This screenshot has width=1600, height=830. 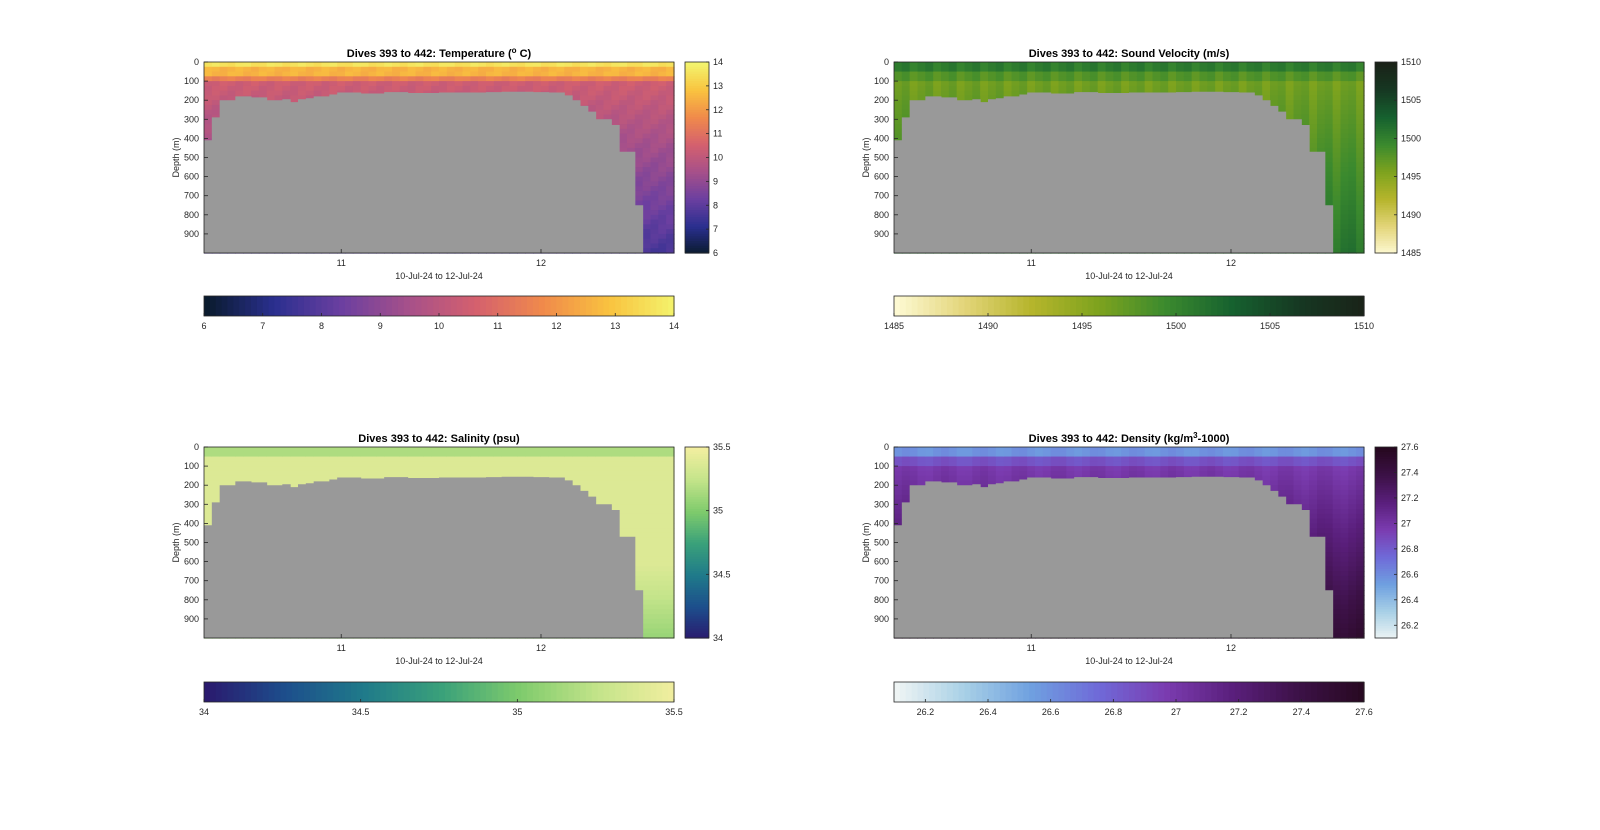 I want to click on colorbar-tick-label: 13, so click(x=615, y=326).